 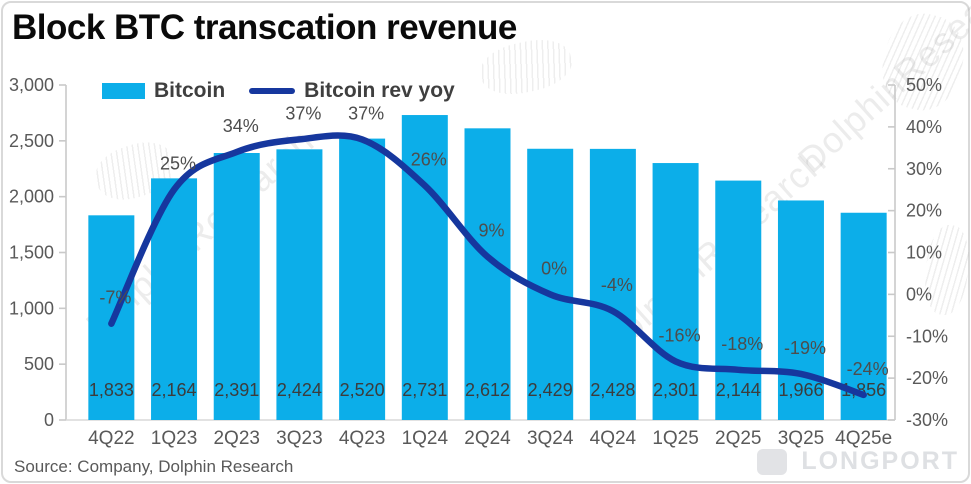 I want to click on yoy-point-label: 26%, so click(x=429, y=160).